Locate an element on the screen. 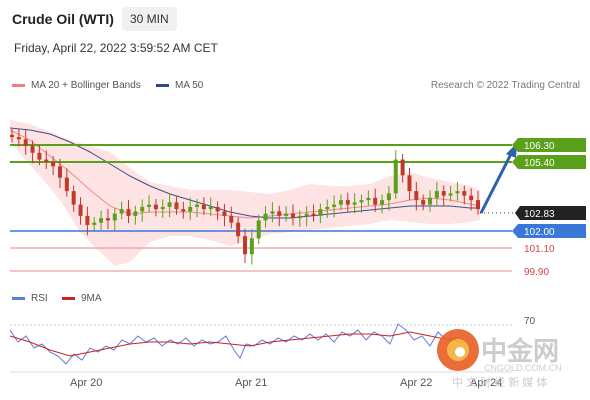  label-r1-text: 105.40 is located at coordinates (539, 163).